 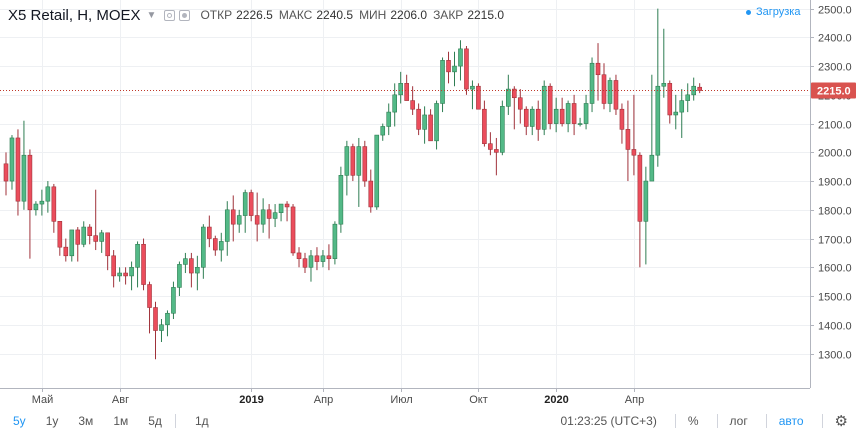 What do you see at coordinates (151, 15) in the screenshot?
I see `chevron-down-icon: ▼` at bounding box center [151, 15].